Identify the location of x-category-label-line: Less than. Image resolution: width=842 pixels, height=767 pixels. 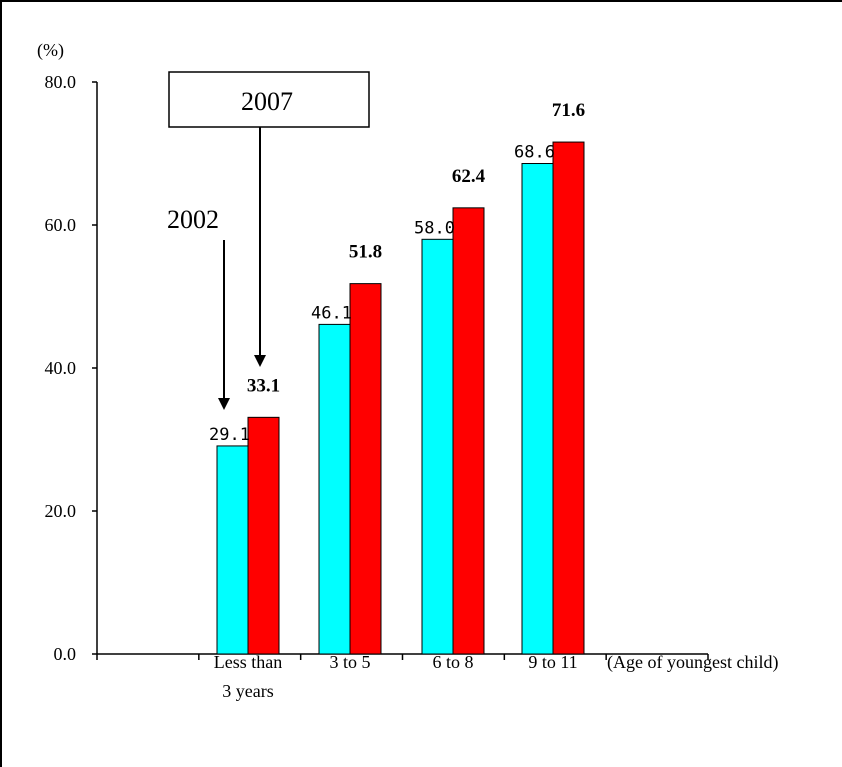
(248, 662).